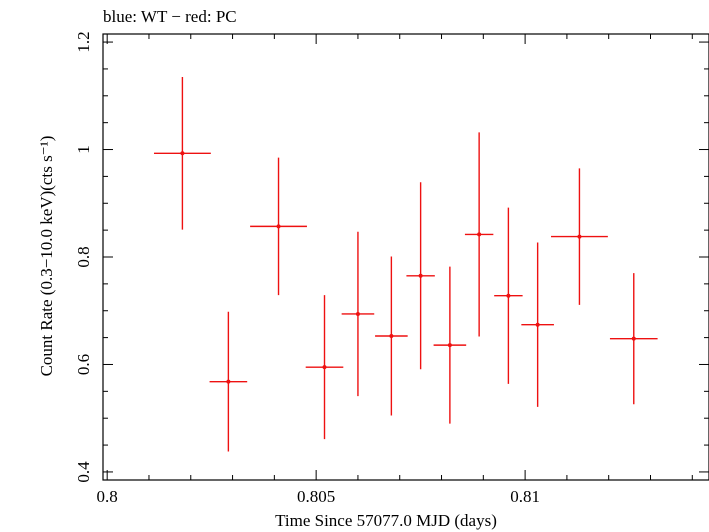  I want to click on chart-title: blue: WT − red: PC, so click(170, 16).